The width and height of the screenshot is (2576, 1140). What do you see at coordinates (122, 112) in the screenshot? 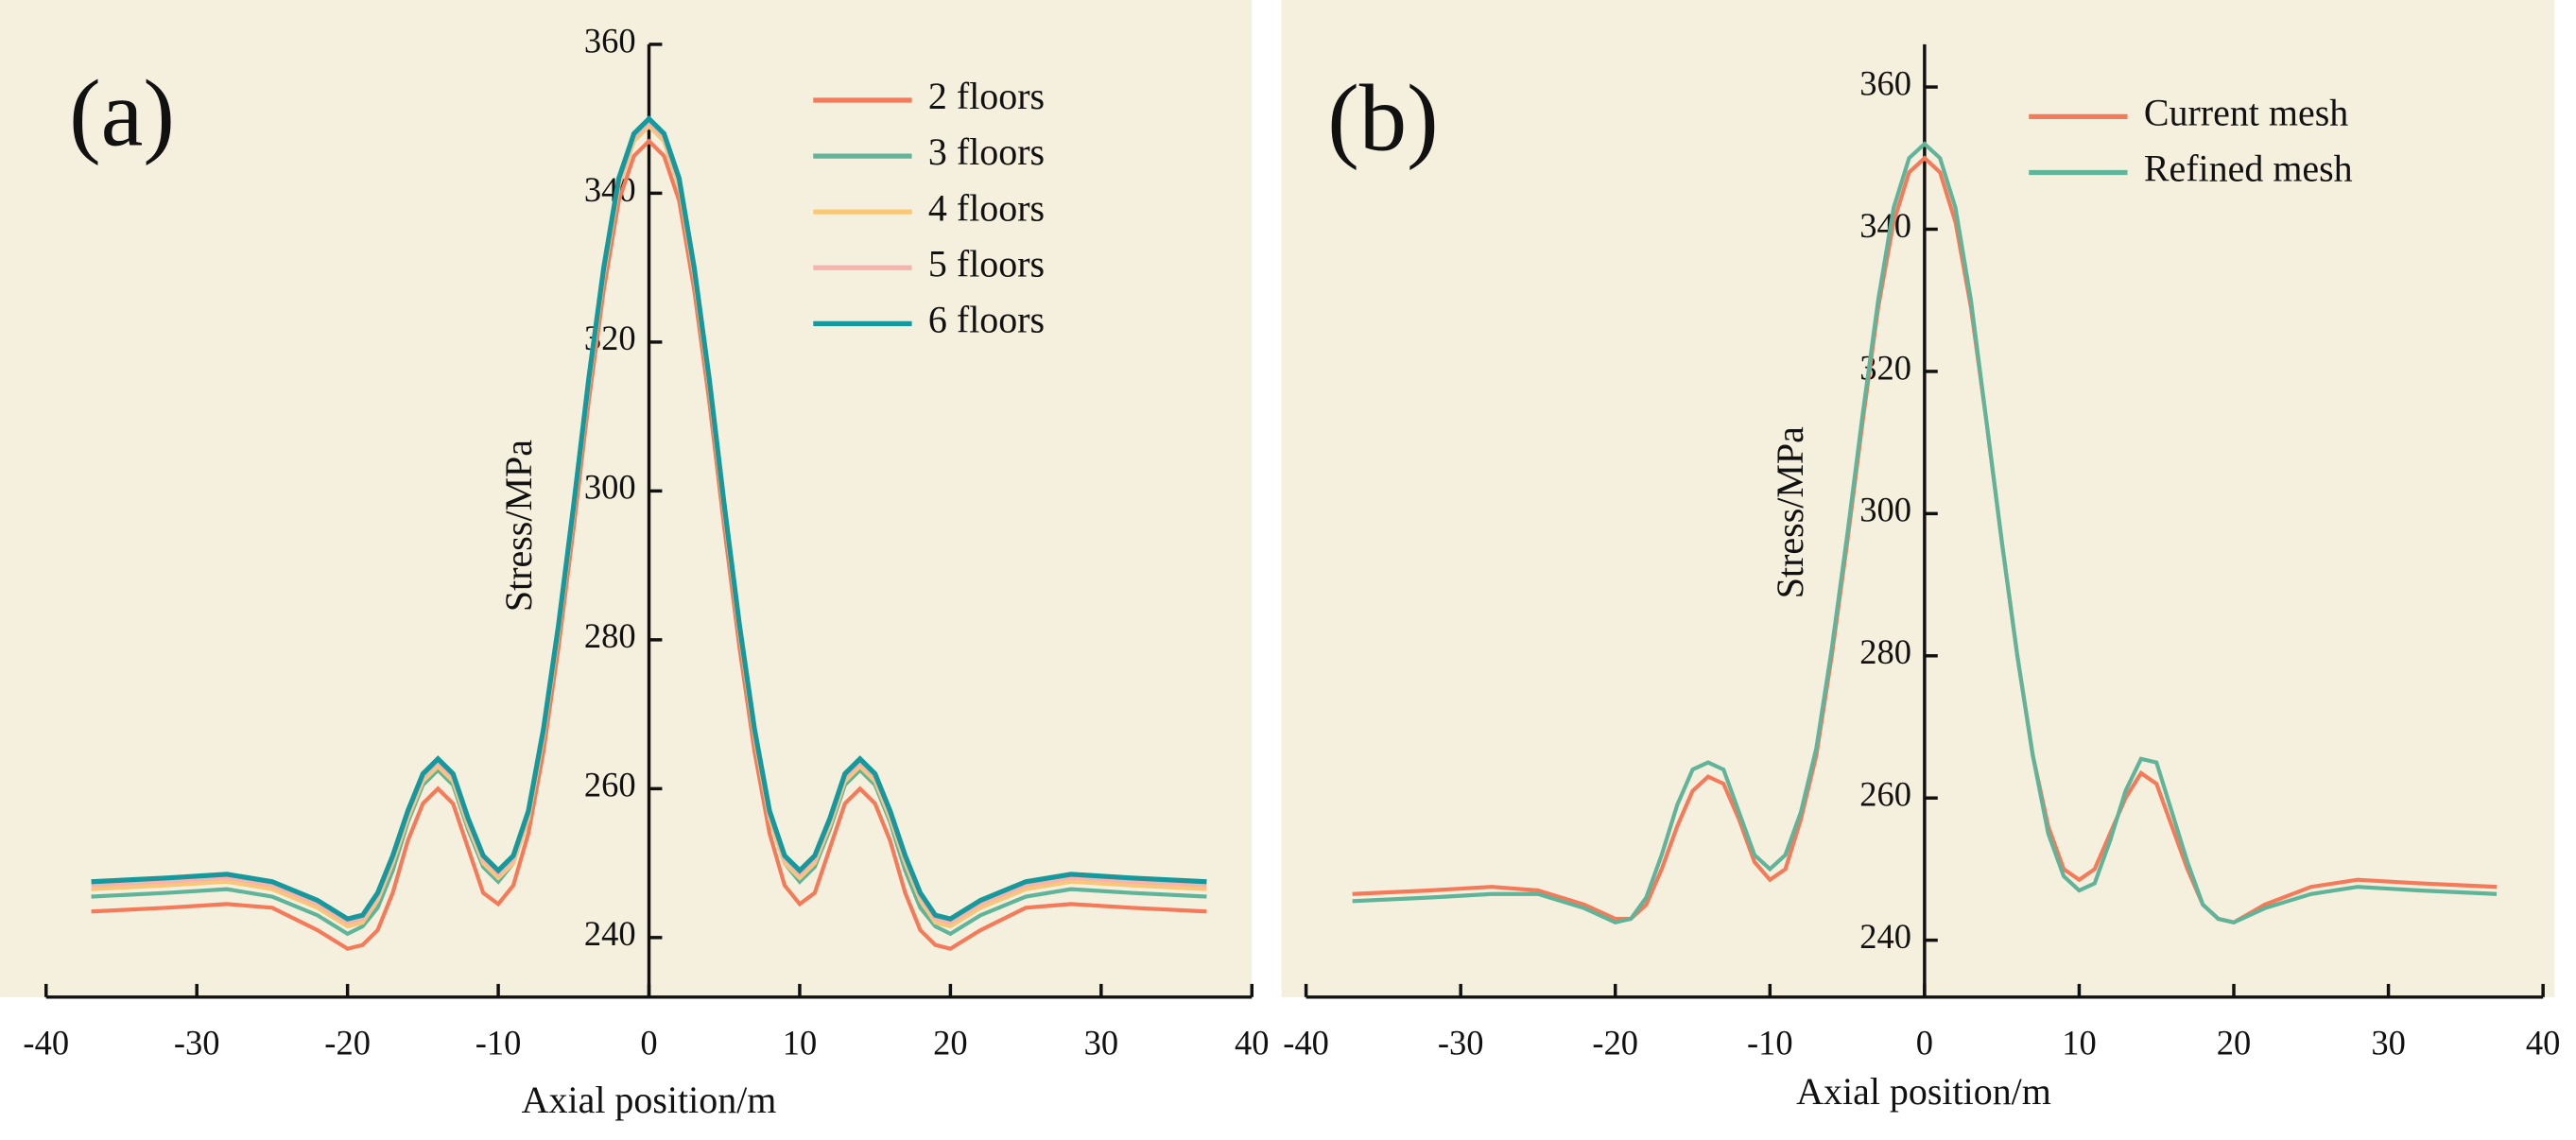
I see `panel-label: (a)` at bounding box center [122, 112].